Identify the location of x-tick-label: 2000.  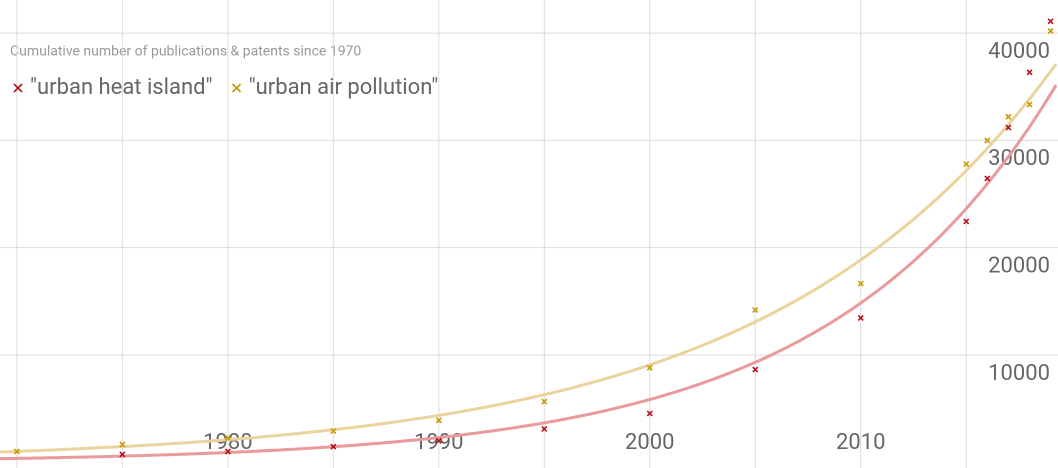
(649, 442).